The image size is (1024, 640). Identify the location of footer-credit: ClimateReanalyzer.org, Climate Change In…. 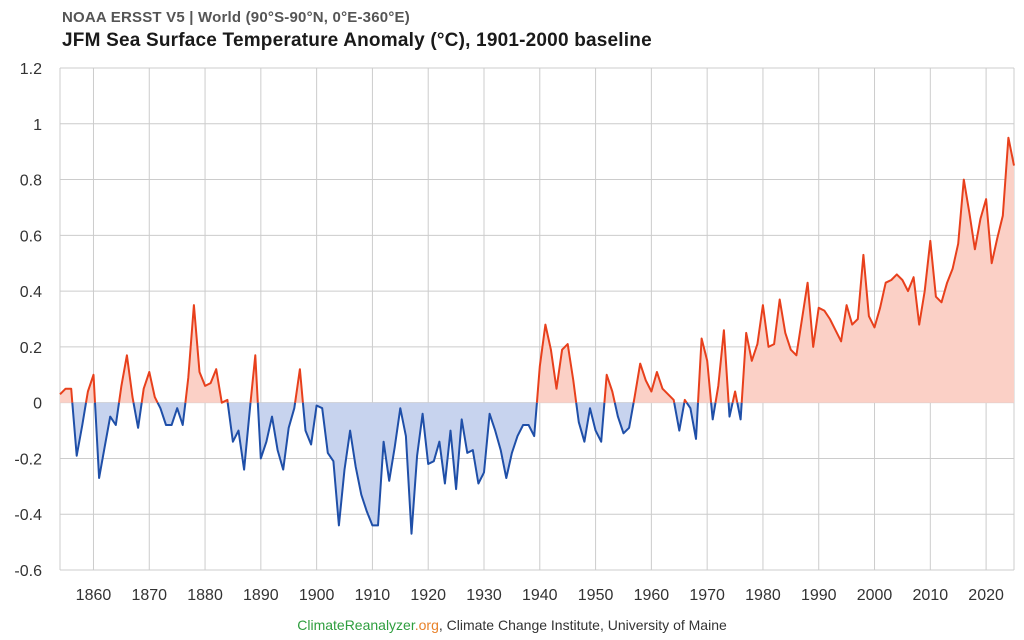
(512, 625).